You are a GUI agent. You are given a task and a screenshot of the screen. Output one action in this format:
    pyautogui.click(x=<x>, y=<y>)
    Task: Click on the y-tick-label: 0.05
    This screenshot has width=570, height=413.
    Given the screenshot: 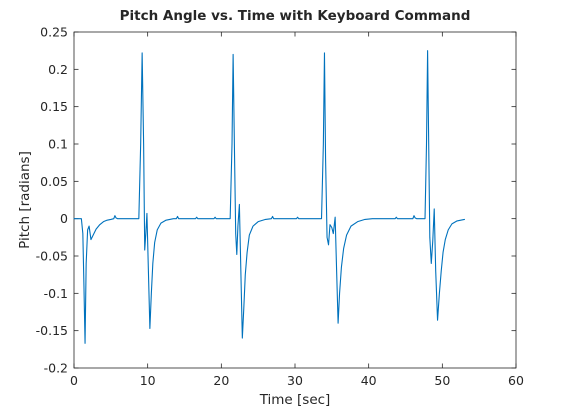 What is the action you would take?
    pyautogui.click(x=54, y=181)
    